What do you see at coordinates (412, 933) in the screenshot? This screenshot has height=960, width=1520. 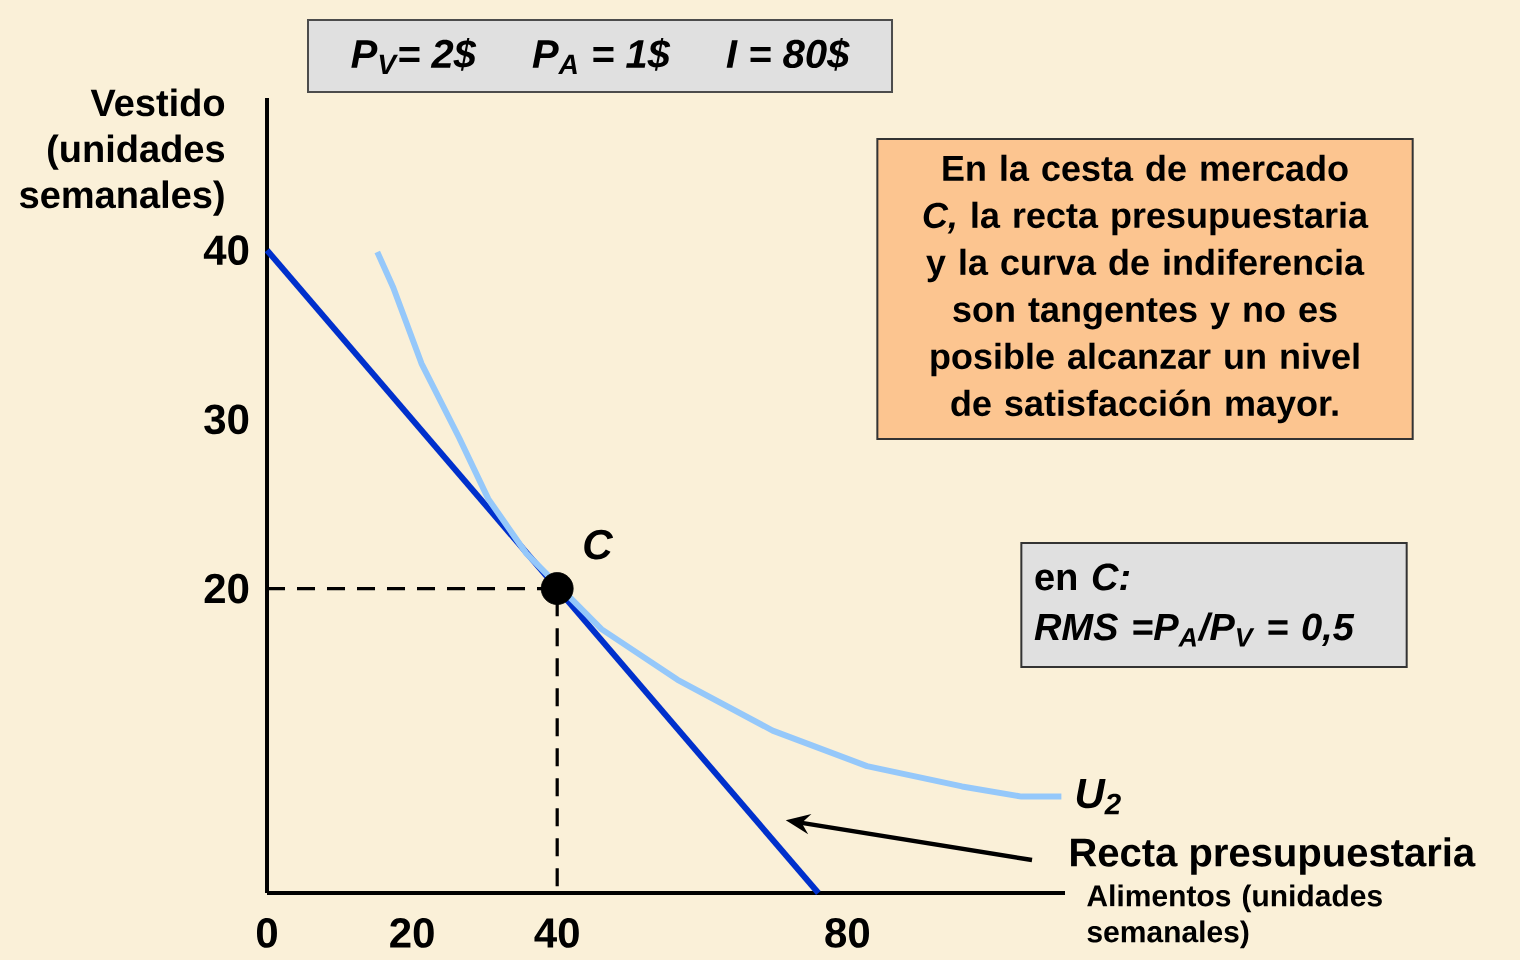 I see `x-tick-label: 20` at bounding box center [412, 933].